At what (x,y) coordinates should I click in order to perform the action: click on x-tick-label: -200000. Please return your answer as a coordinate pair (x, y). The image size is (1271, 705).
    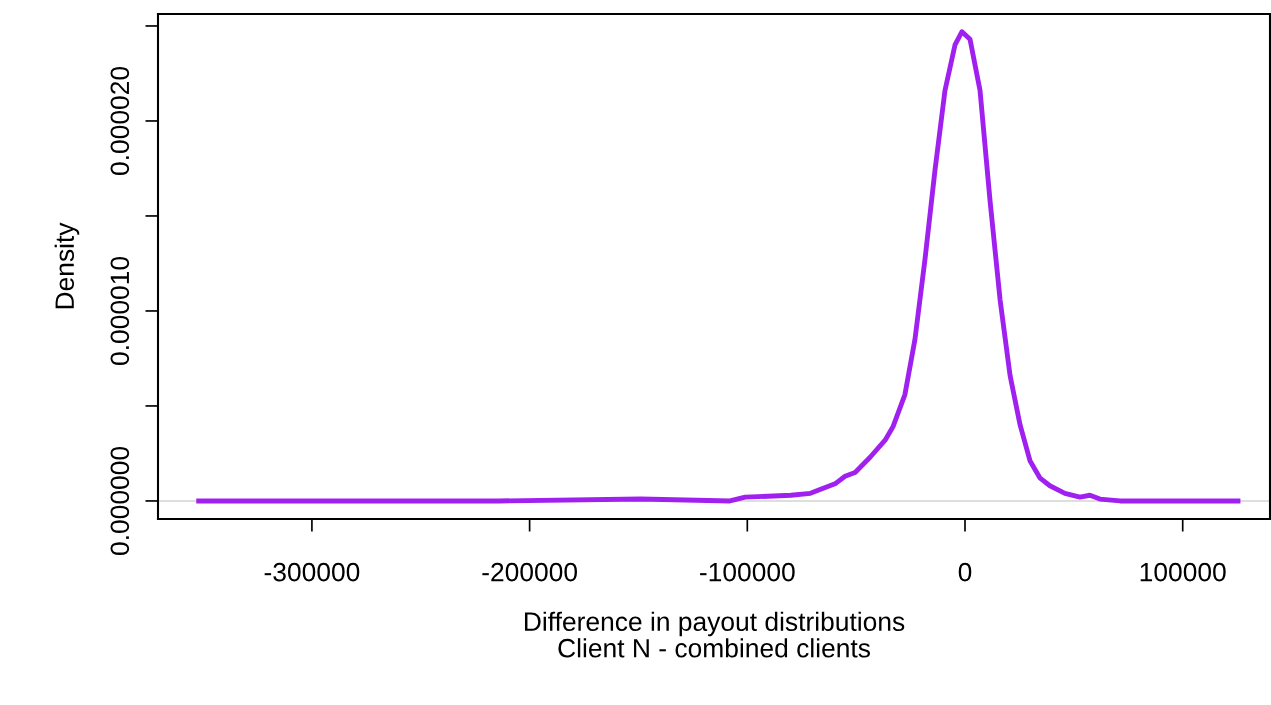
    Looking at the image, I should click on (530, 572).